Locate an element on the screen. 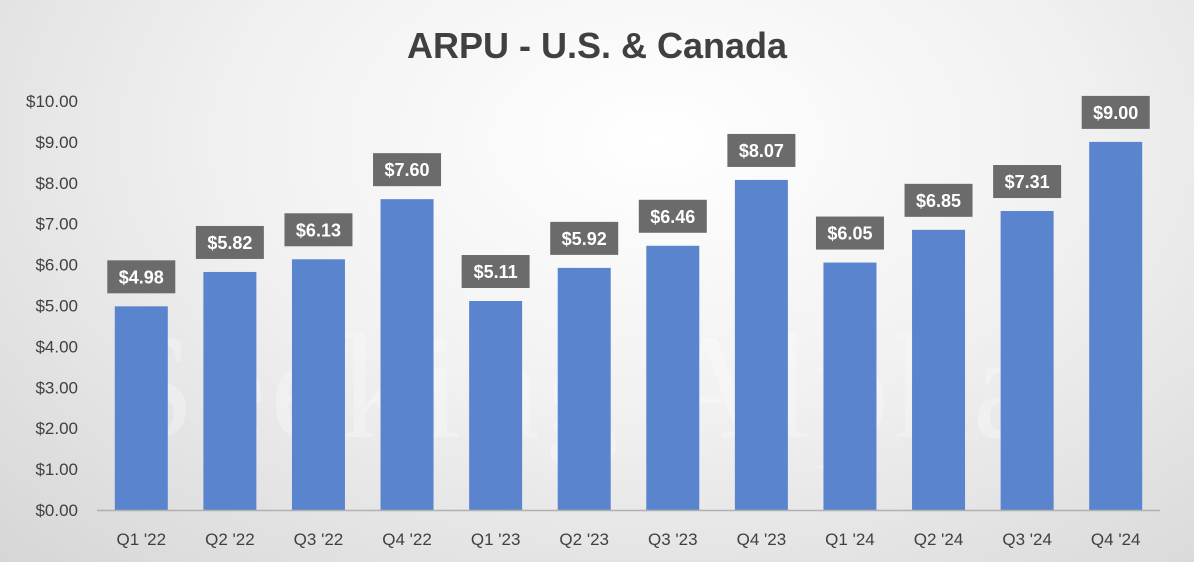 The width and height of the screenshot is (1194, 562). x-tick-label: Q2 '23 is located at coordinates (584, 539).